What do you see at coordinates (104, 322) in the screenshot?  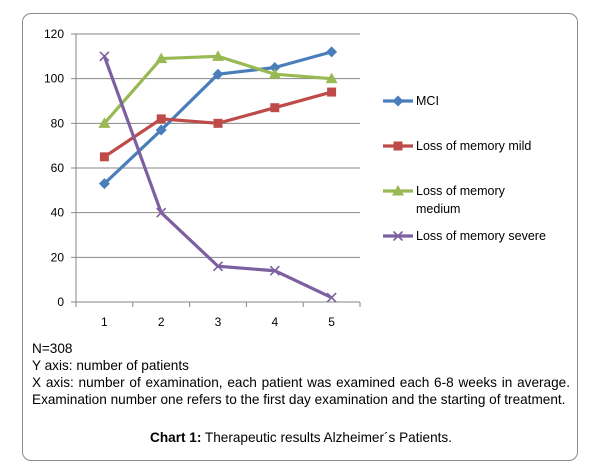 I see `x-tick-label: 1` at bounding box center [104, 322].